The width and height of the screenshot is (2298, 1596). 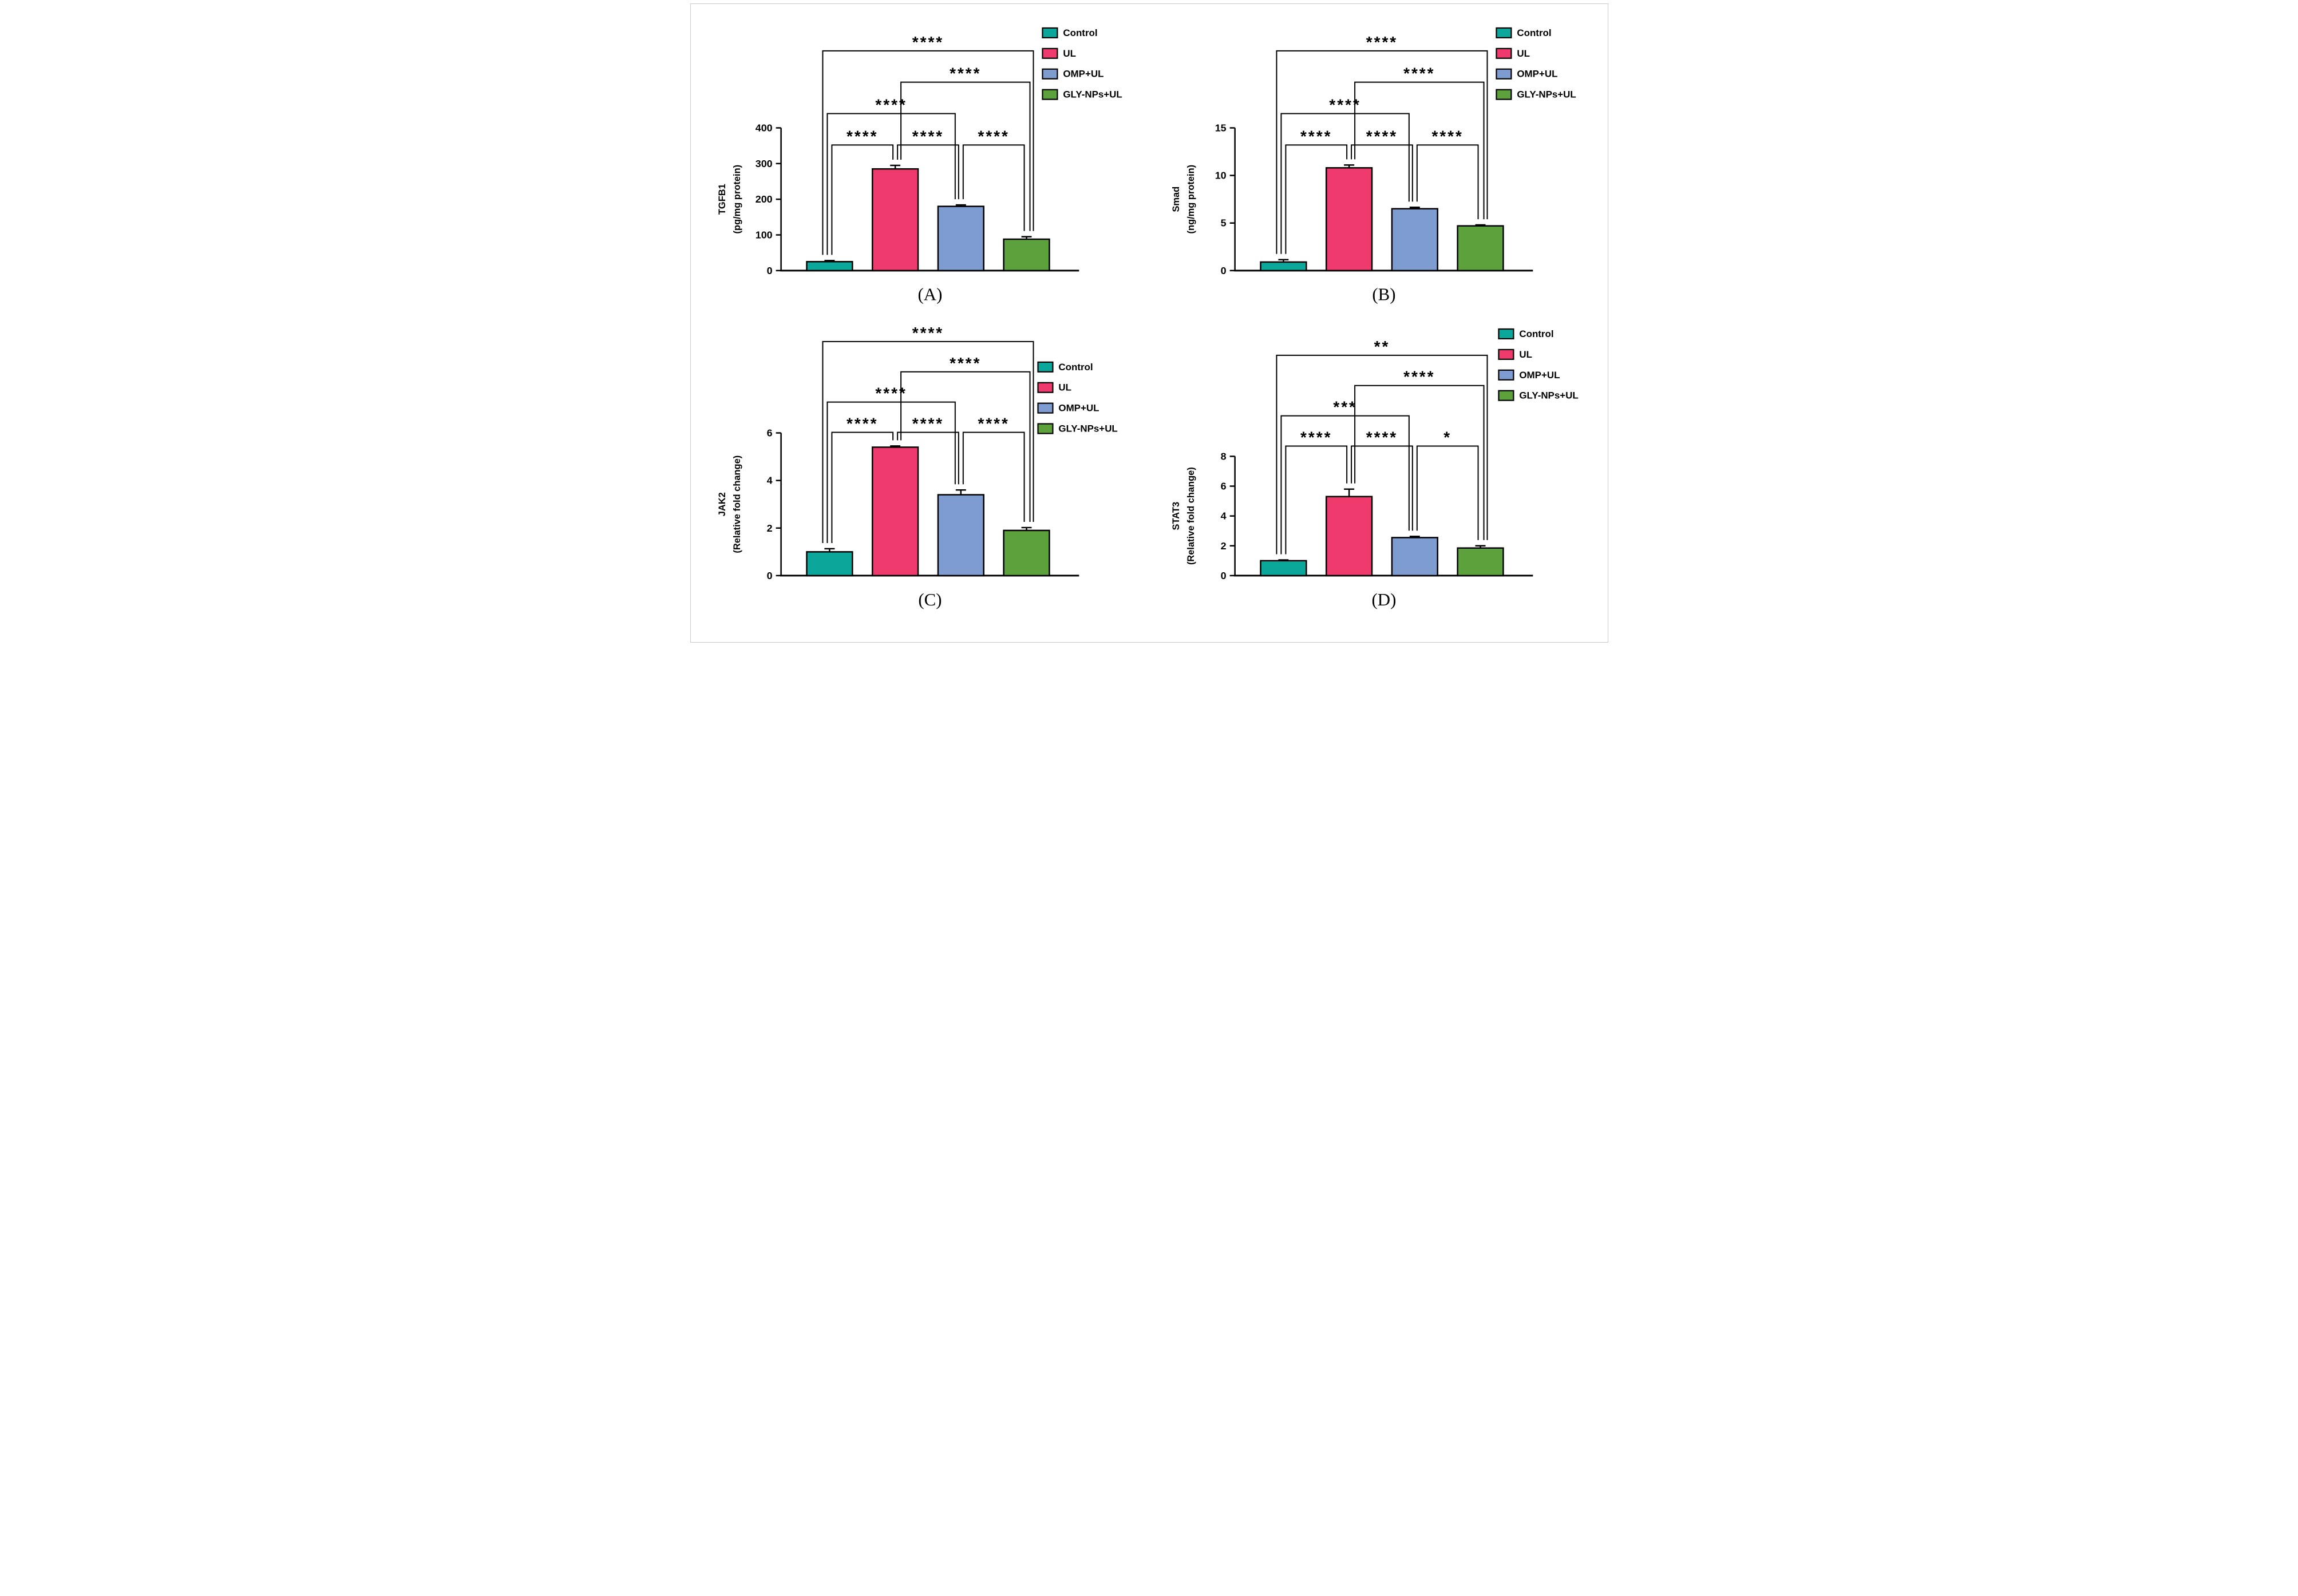 What do you see at coordinates (722, 199) in the screenshot?
I see `y-axis-label-line1: TGFB1` at bounding box center [722, 199].